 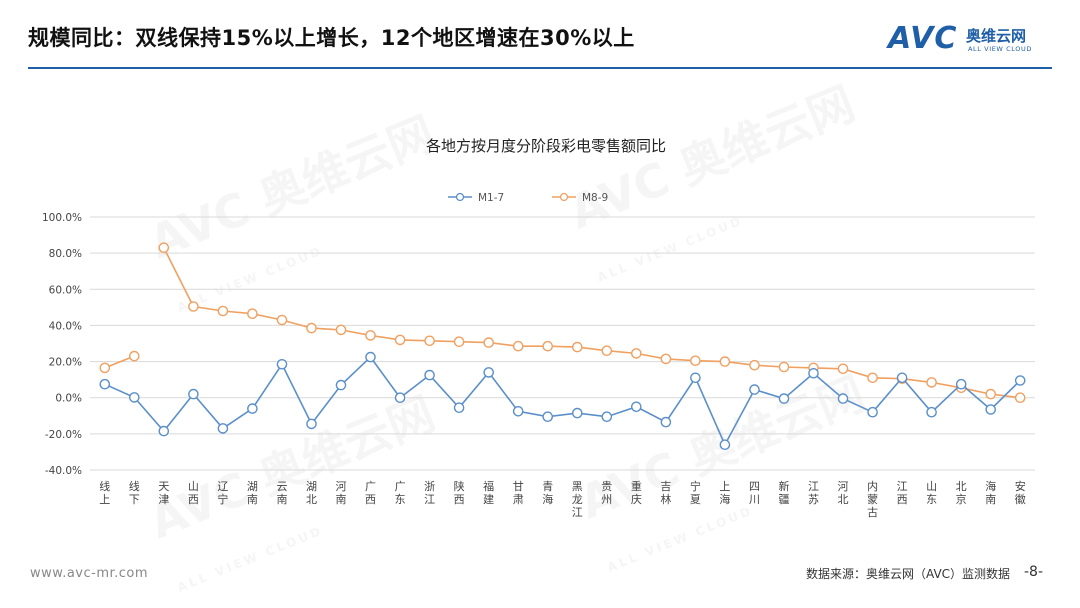 What do you see at coordinates (341, 493) in the screenshot?
I see `x-tick-label: 河南` at bounding box center [341, 493].